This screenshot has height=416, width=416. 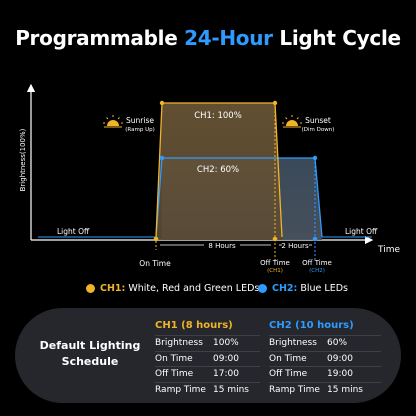 I want to click on legend-ch2-text: Blue LEDs, so click(x=322, y=288).